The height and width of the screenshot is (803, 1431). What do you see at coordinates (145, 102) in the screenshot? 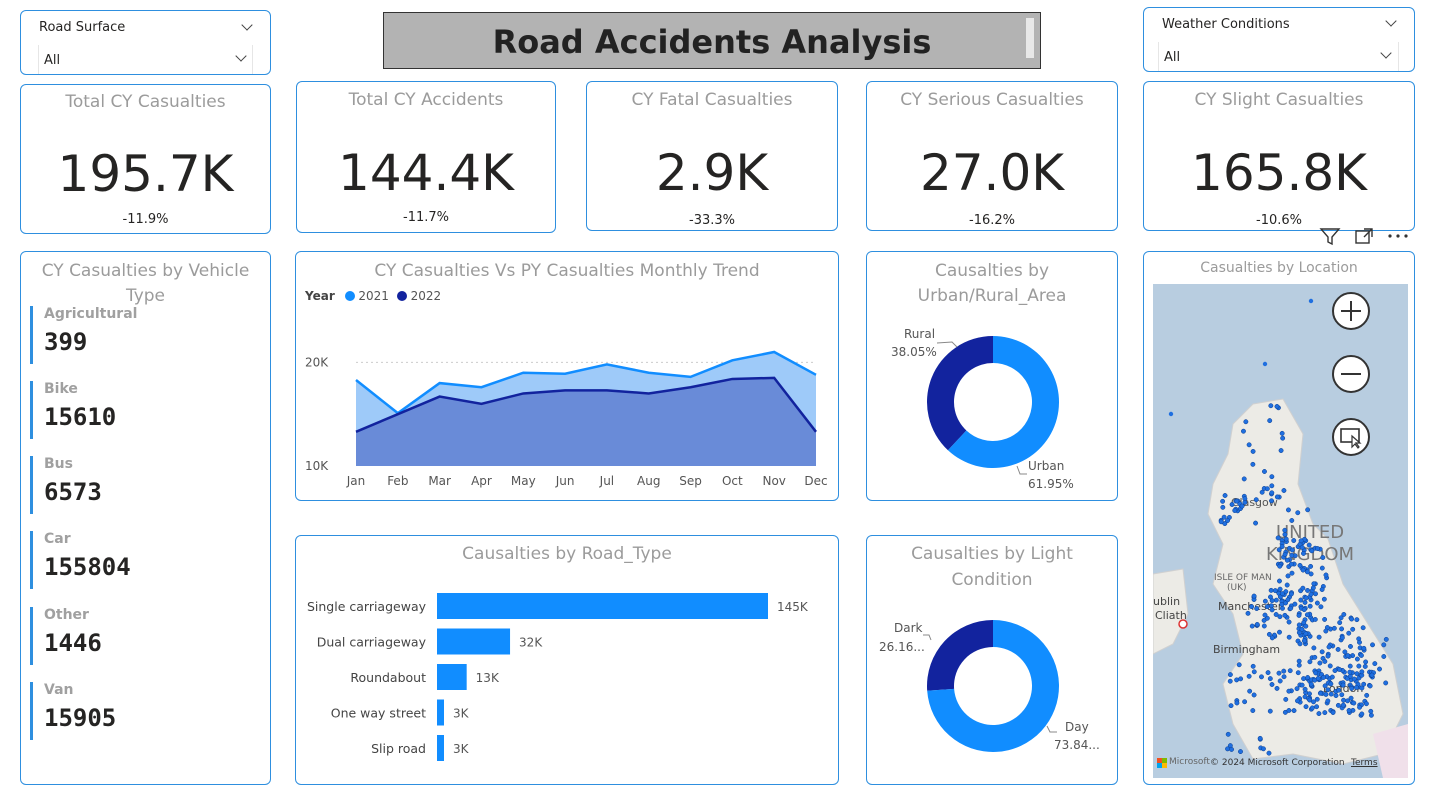
I see `kpi-title: Total CY Casualties` at bounding box center [145, 102].